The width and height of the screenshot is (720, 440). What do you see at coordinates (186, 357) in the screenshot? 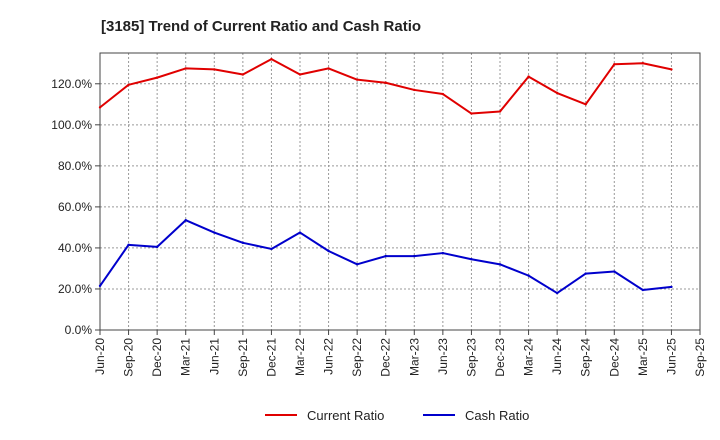
I see `x-tick-label: Mar-21` at bounding box center [186, 357].